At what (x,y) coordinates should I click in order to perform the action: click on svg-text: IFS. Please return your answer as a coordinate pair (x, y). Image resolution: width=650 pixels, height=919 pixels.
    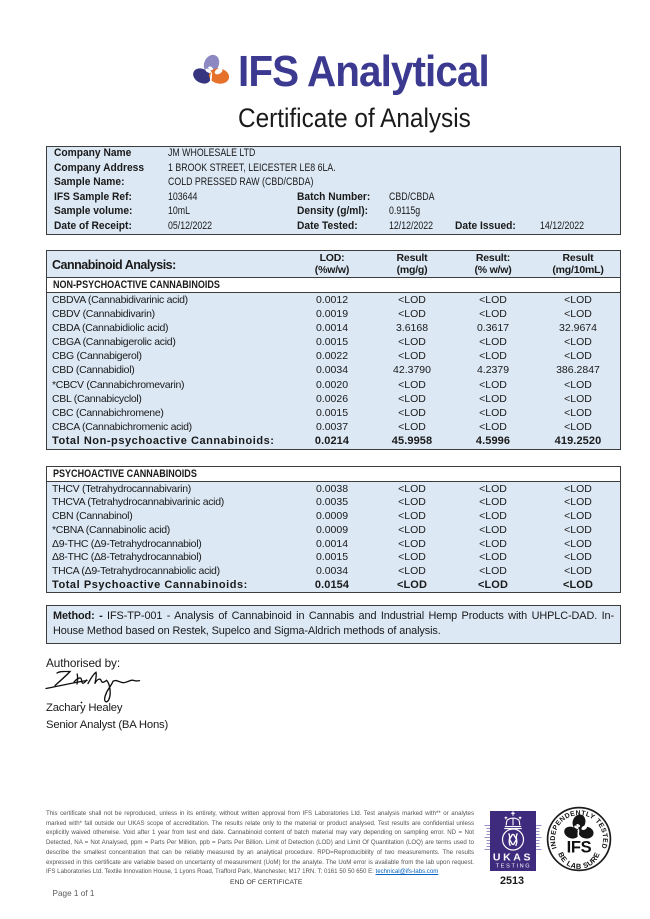
    Looking at the image, I should click on (579, 848).